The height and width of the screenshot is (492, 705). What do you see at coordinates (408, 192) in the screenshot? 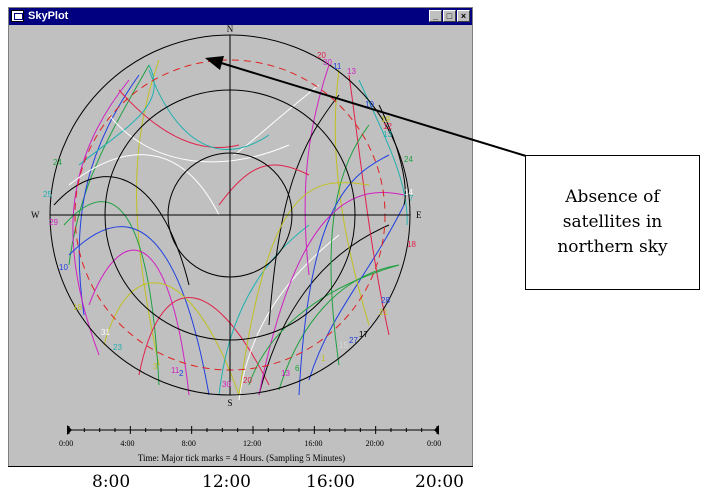
I see `satellite-label: 14` at bounding box center [408, 192].